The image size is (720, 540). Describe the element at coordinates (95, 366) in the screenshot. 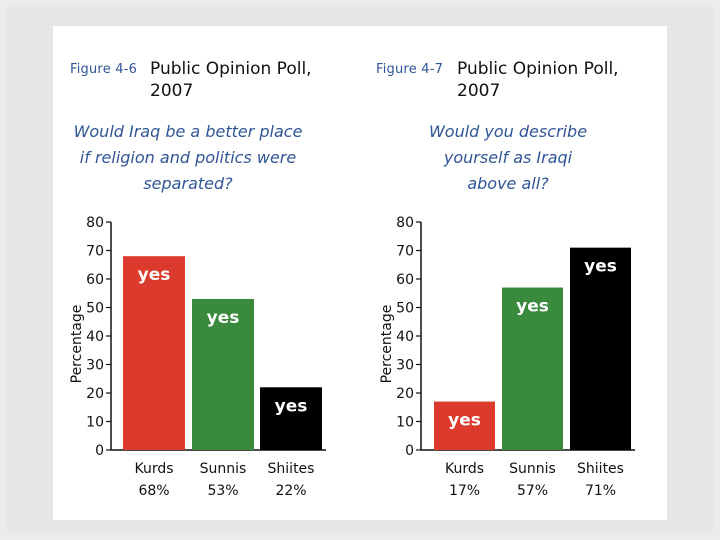

I see `chart1-y-tick-label: 30` at that location.